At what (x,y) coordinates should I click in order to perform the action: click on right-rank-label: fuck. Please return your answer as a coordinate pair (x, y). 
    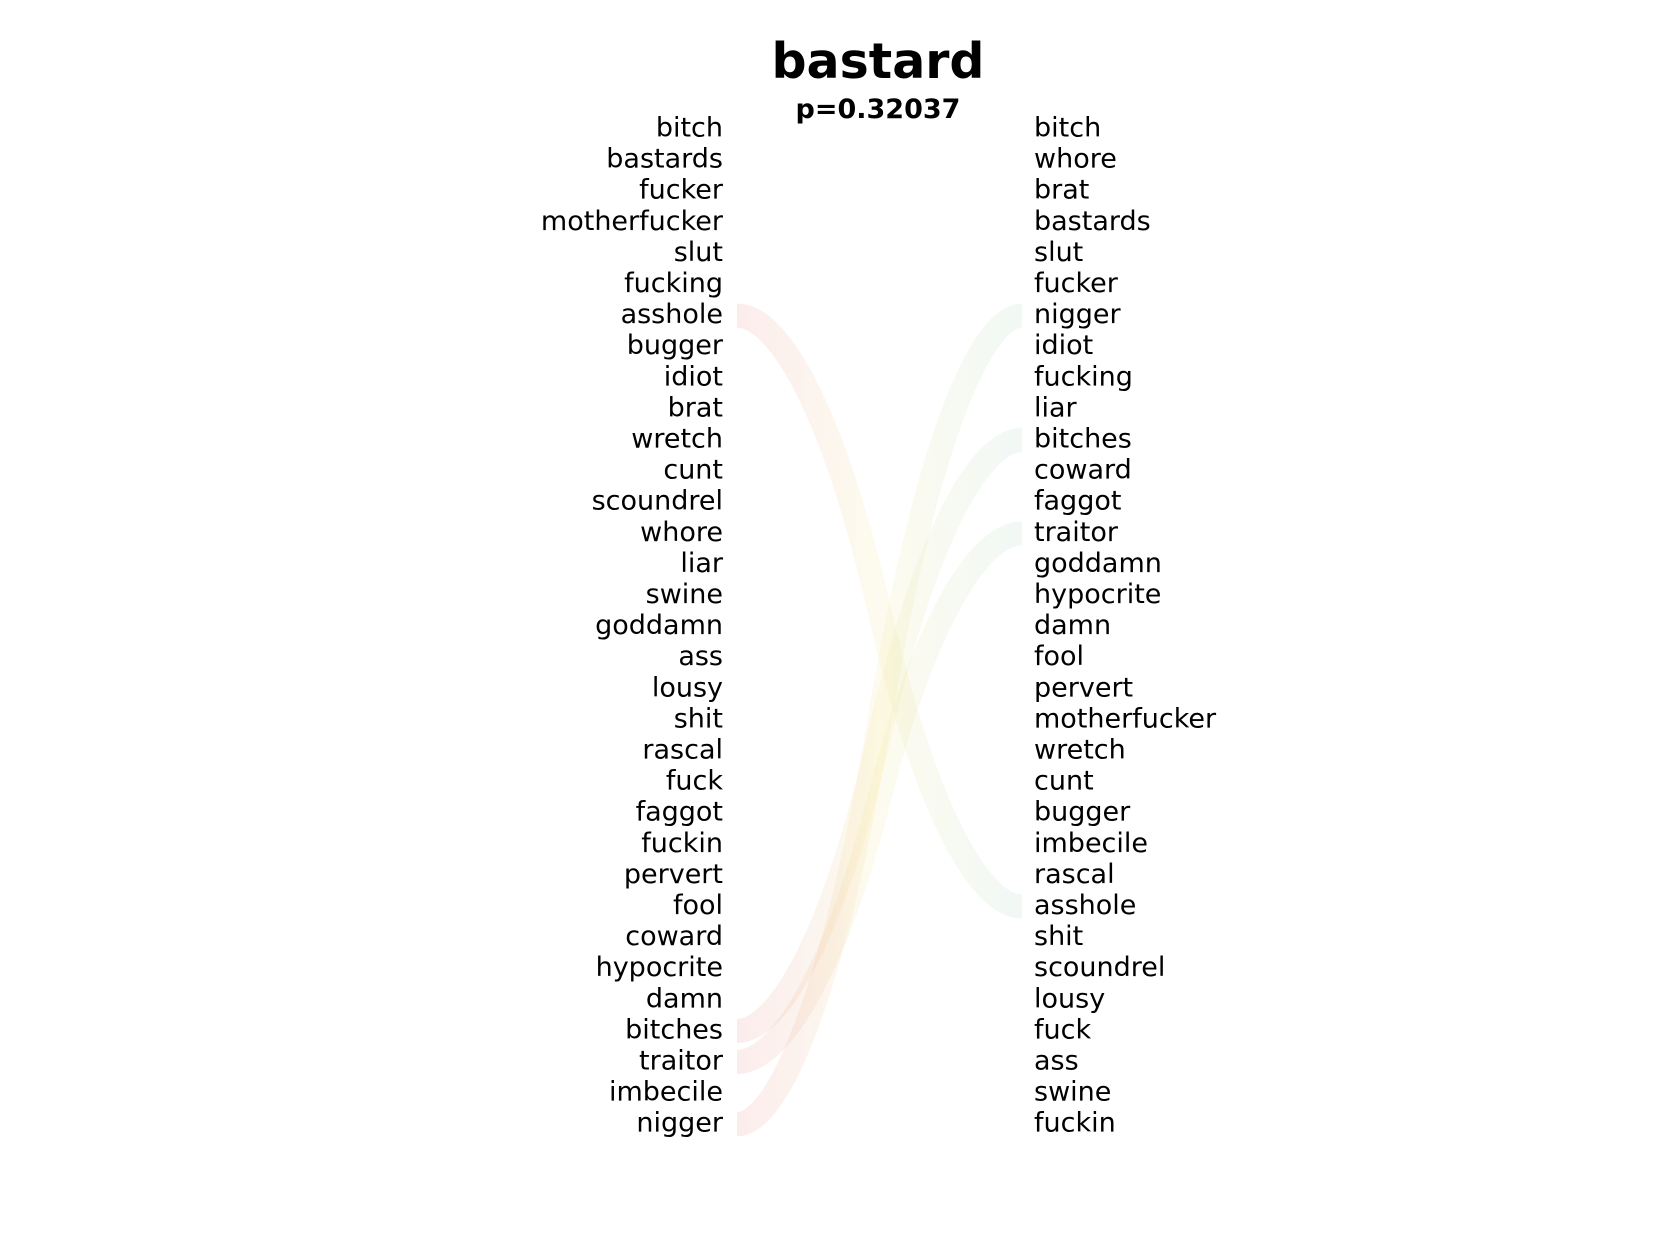
    Looking at the image, I should click on (1062, 1029).